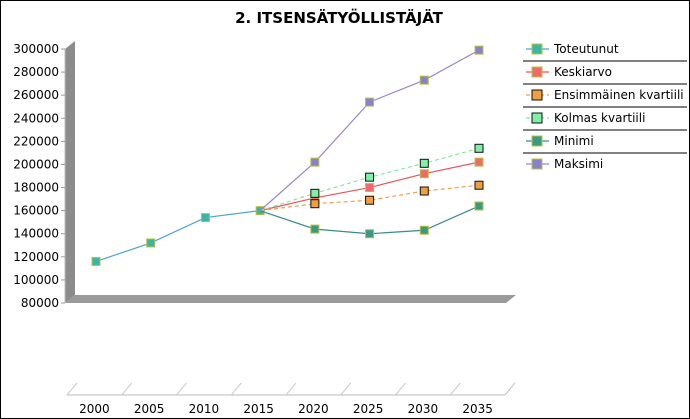  Describe the element at coordinates (36, 95) in the screenshot. I see `y-tick-label: 260000` at that location.